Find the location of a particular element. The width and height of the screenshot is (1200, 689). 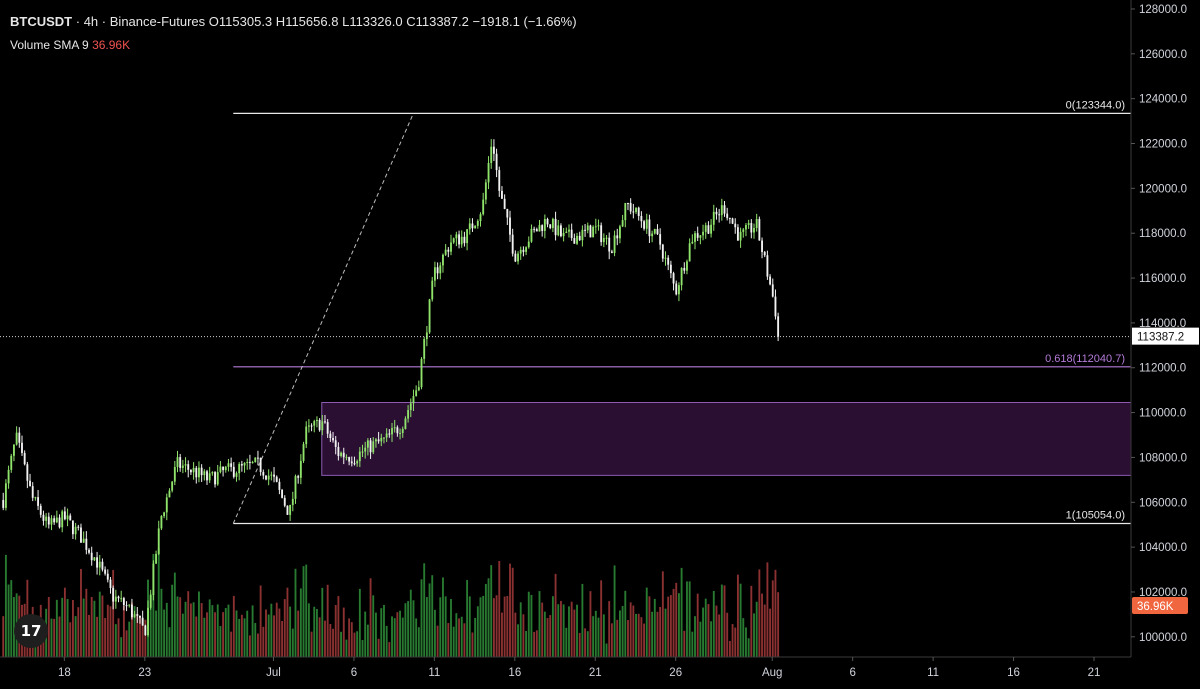

symbol-name: BTCUSDT is located at coordinates (41, 21).